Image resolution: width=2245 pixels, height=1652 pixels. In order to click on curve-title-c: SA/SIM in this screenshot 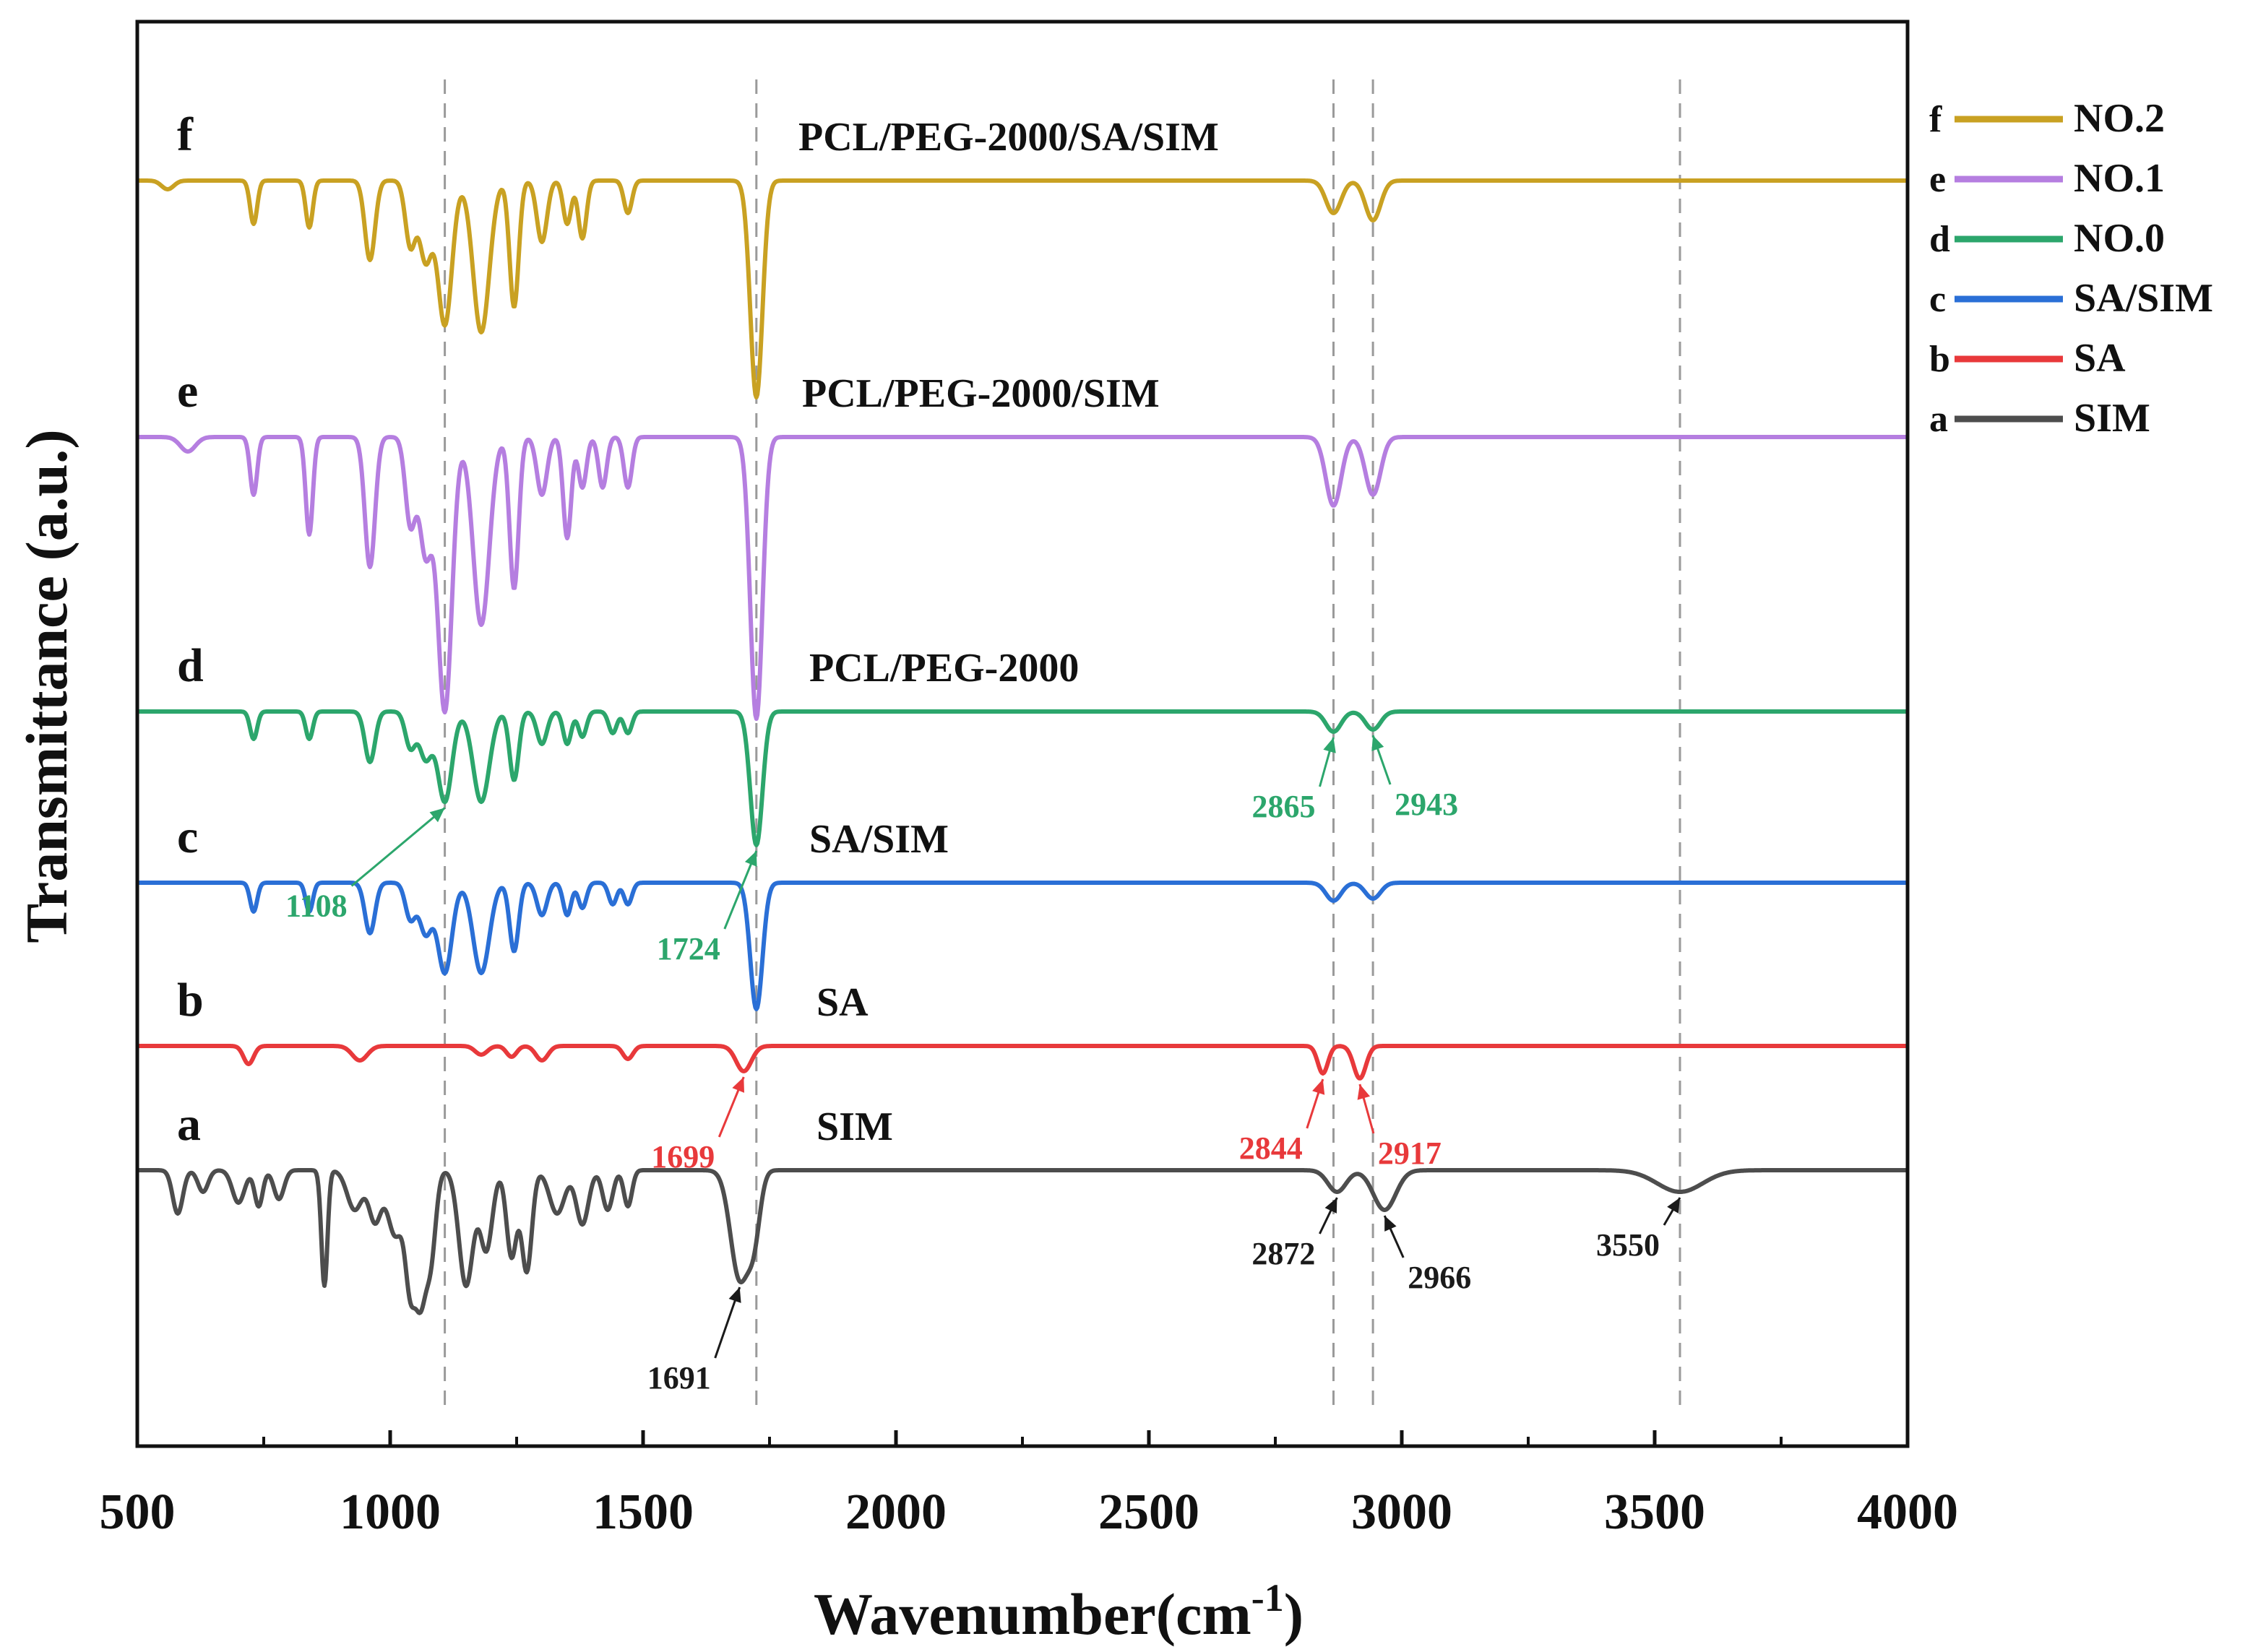, I will do `click(879, 839)`.